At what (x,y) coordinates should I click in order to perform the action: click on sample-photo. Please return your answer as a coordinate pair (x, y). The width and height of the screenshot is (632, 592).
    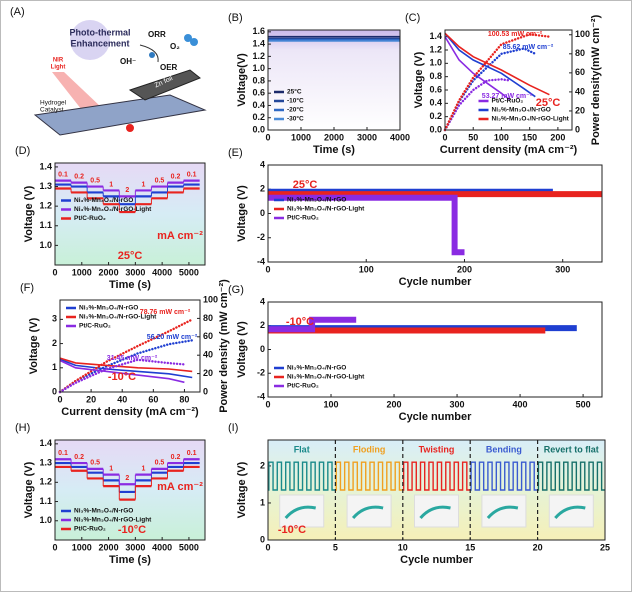
    Looking at the image, I should click on (504, 511).